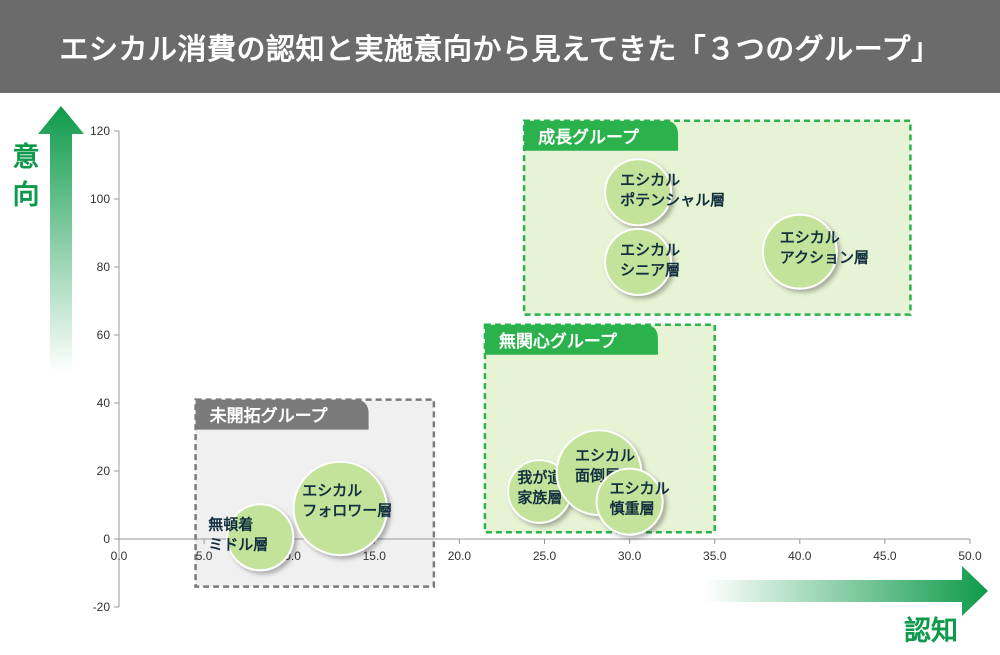 The image size is (1000, 655). Describe the element at coordinates (204, 556) in the screenshot. I see `x-tick-label: 5.0` at that location.